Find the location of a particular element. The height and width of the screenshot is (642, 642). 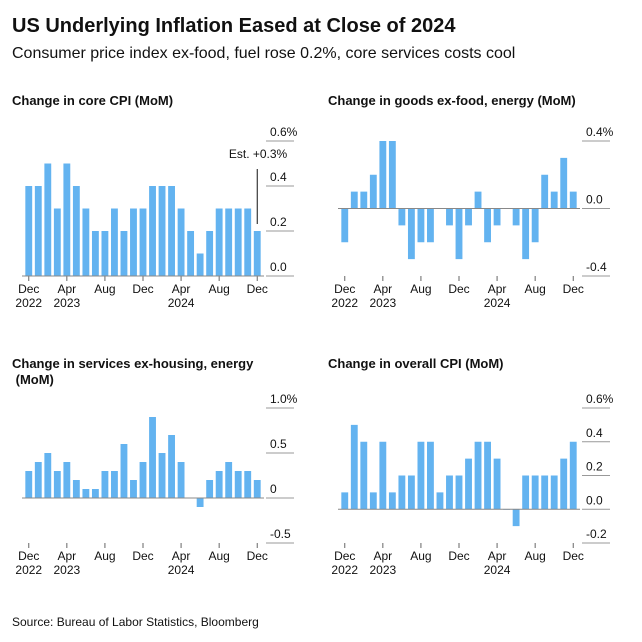

y-tick-label: -0.2 is located at coordinates (596, 534).